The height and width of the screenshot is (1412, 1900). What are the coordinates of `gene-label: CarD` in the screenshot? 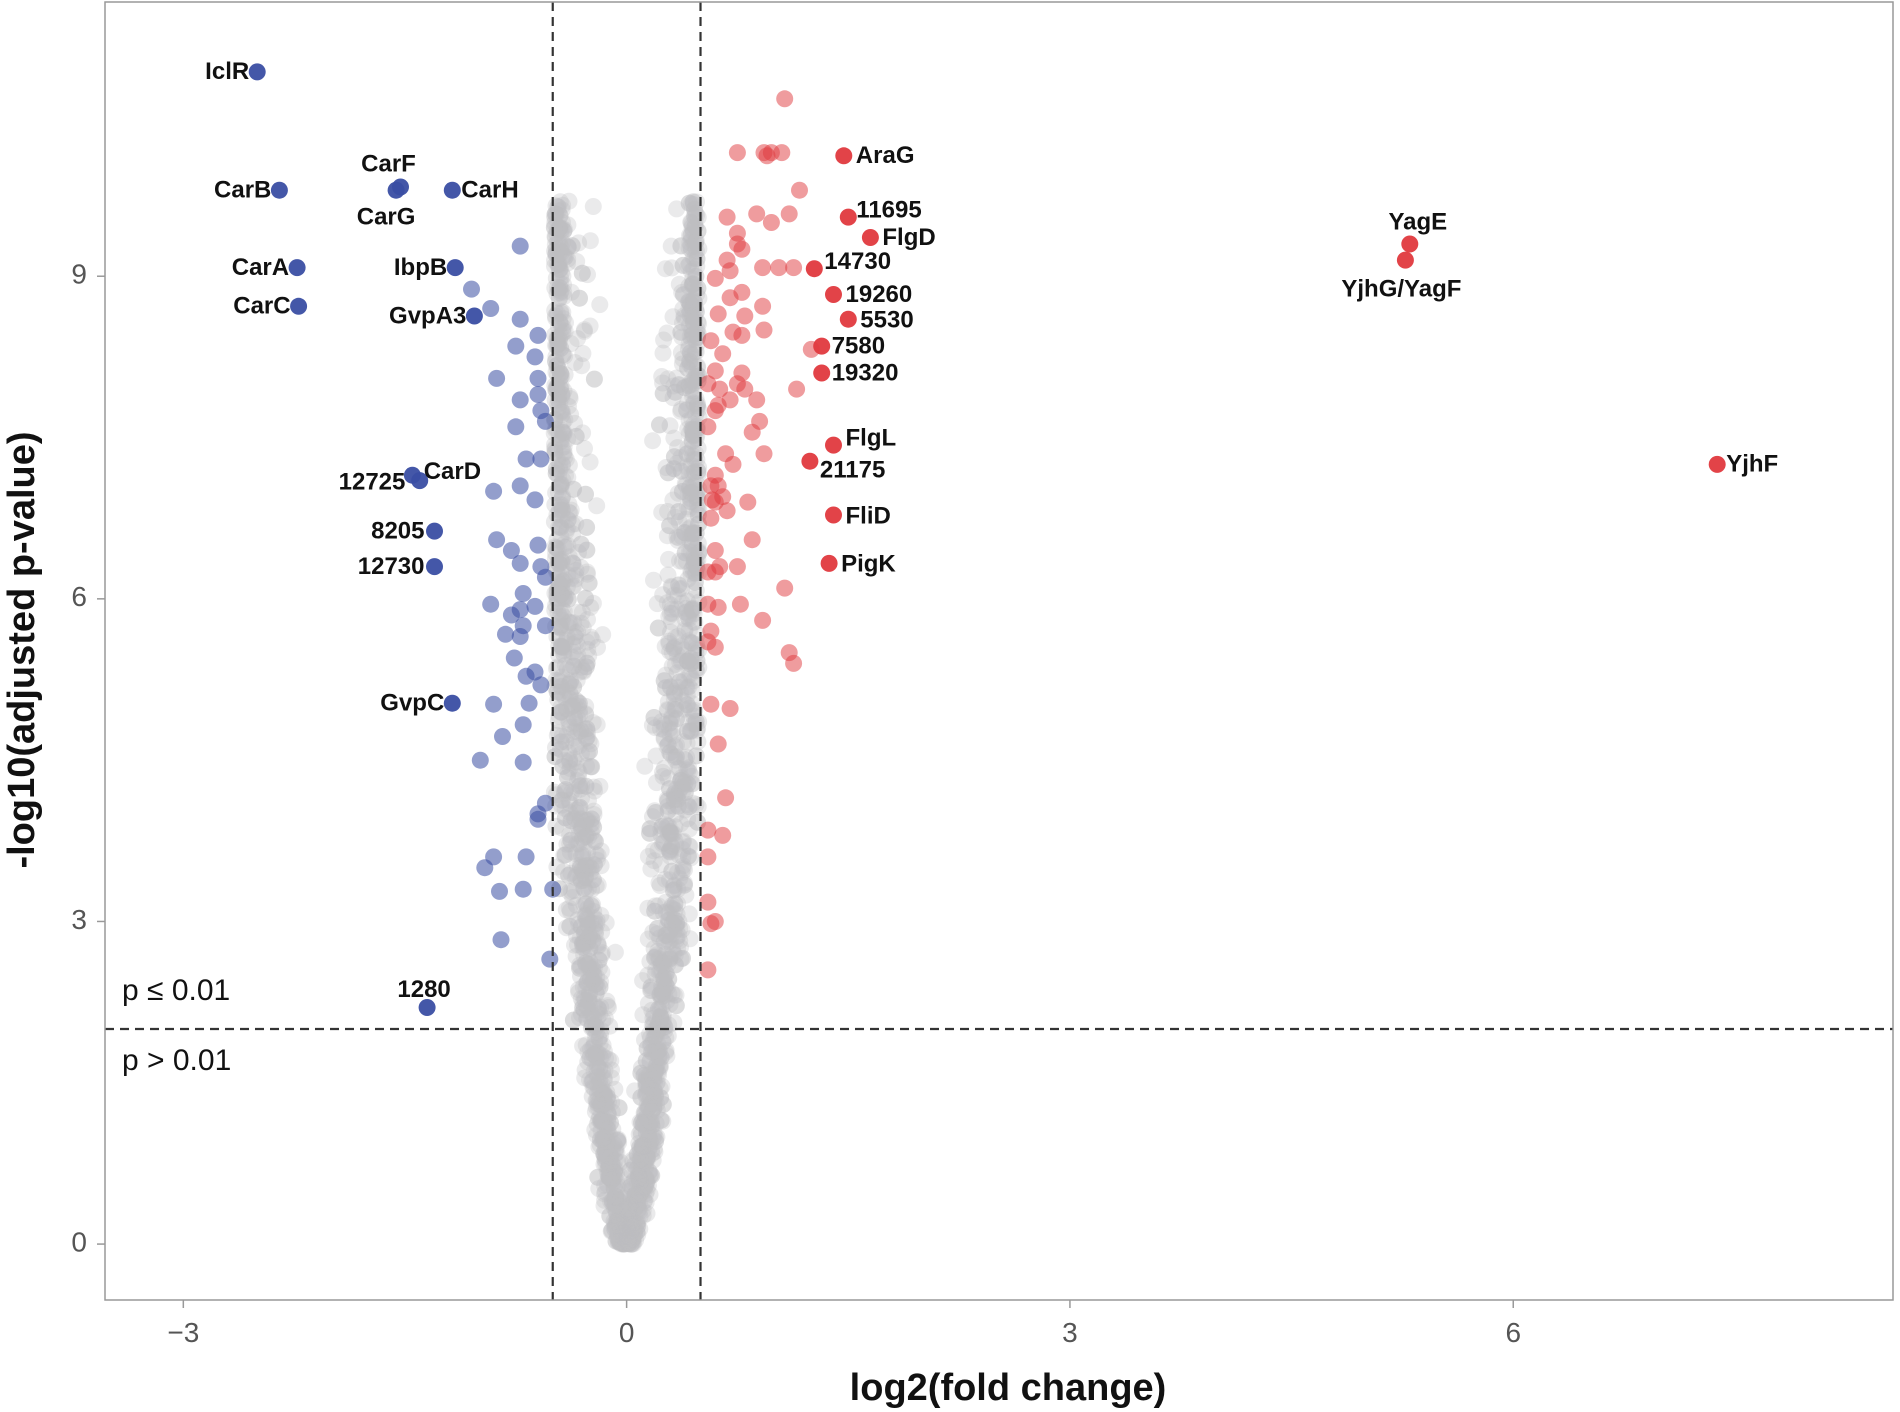 It's located at (452, 471).